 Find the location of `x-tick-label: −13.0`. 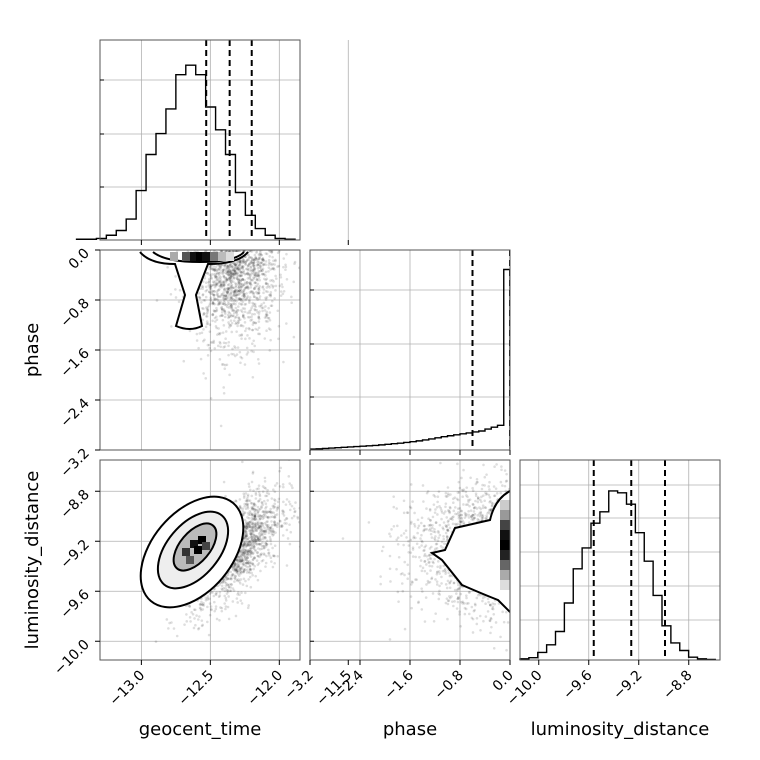

x-tick-label: −13.0 is located at coordinates (128, 689).